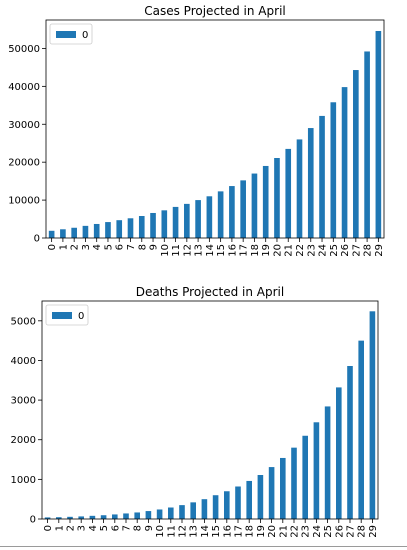 This screenshot has height=550, width=407. Describe the element at coordinates (23, 361) in the screenshot. I see `y-tick-label: 4000` at that location.